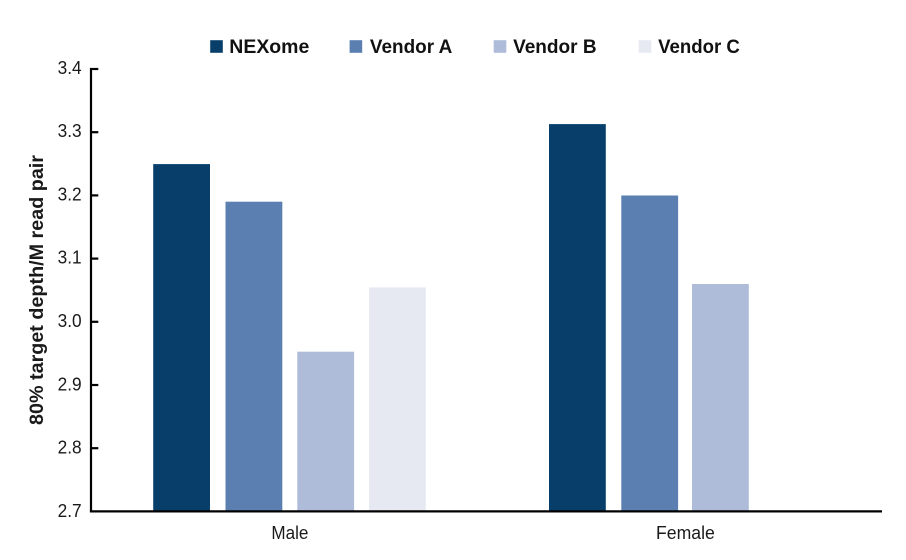  I want to click on svg-text: 2.9, so click(70, 384).